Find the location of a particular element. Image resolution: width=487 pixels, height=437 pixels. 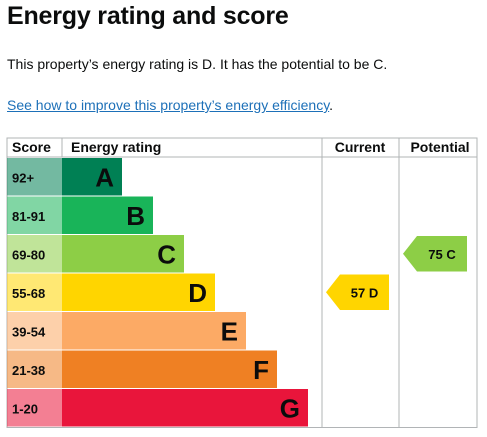

band-letter-c: C is located at coordinates (166, 254).